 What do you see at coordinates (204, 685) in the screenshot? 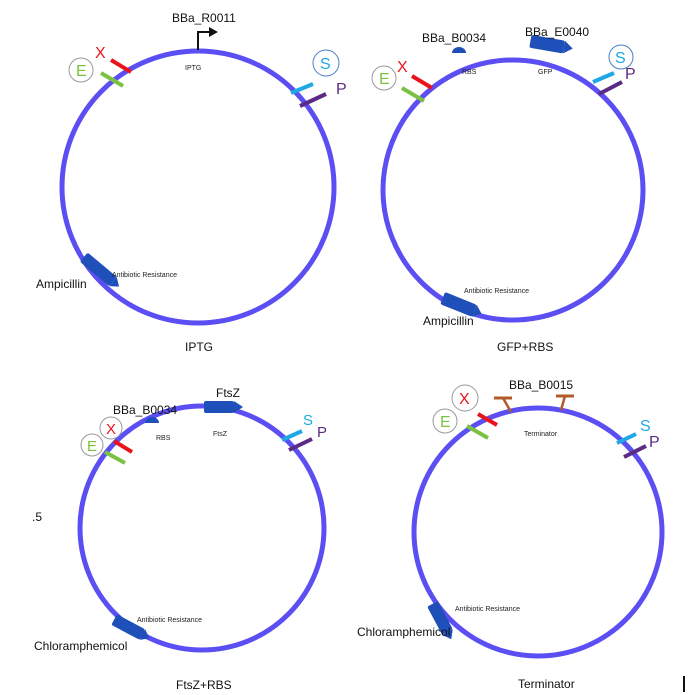
I see `plasmid-caption: FtsZ+RBS` at bounding box center [204, 685].